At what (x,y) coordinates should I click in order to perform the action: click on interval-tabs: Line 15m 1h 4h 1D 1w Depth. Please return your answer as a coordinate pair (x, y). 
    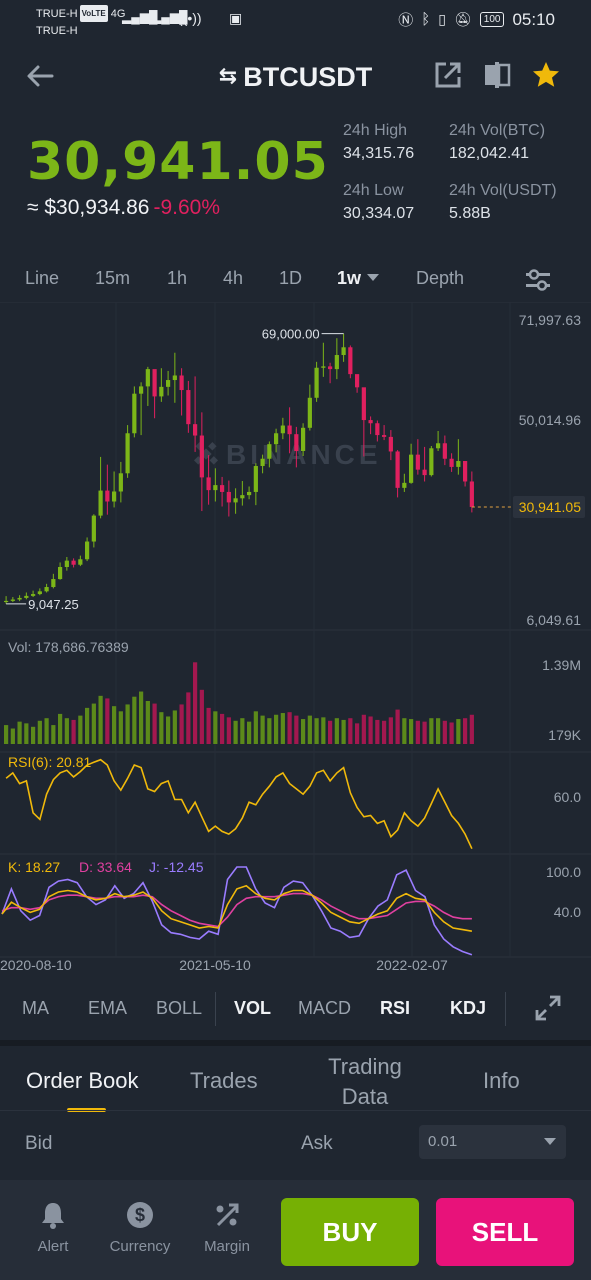
    Looking at the image, I should click on (295, 280).